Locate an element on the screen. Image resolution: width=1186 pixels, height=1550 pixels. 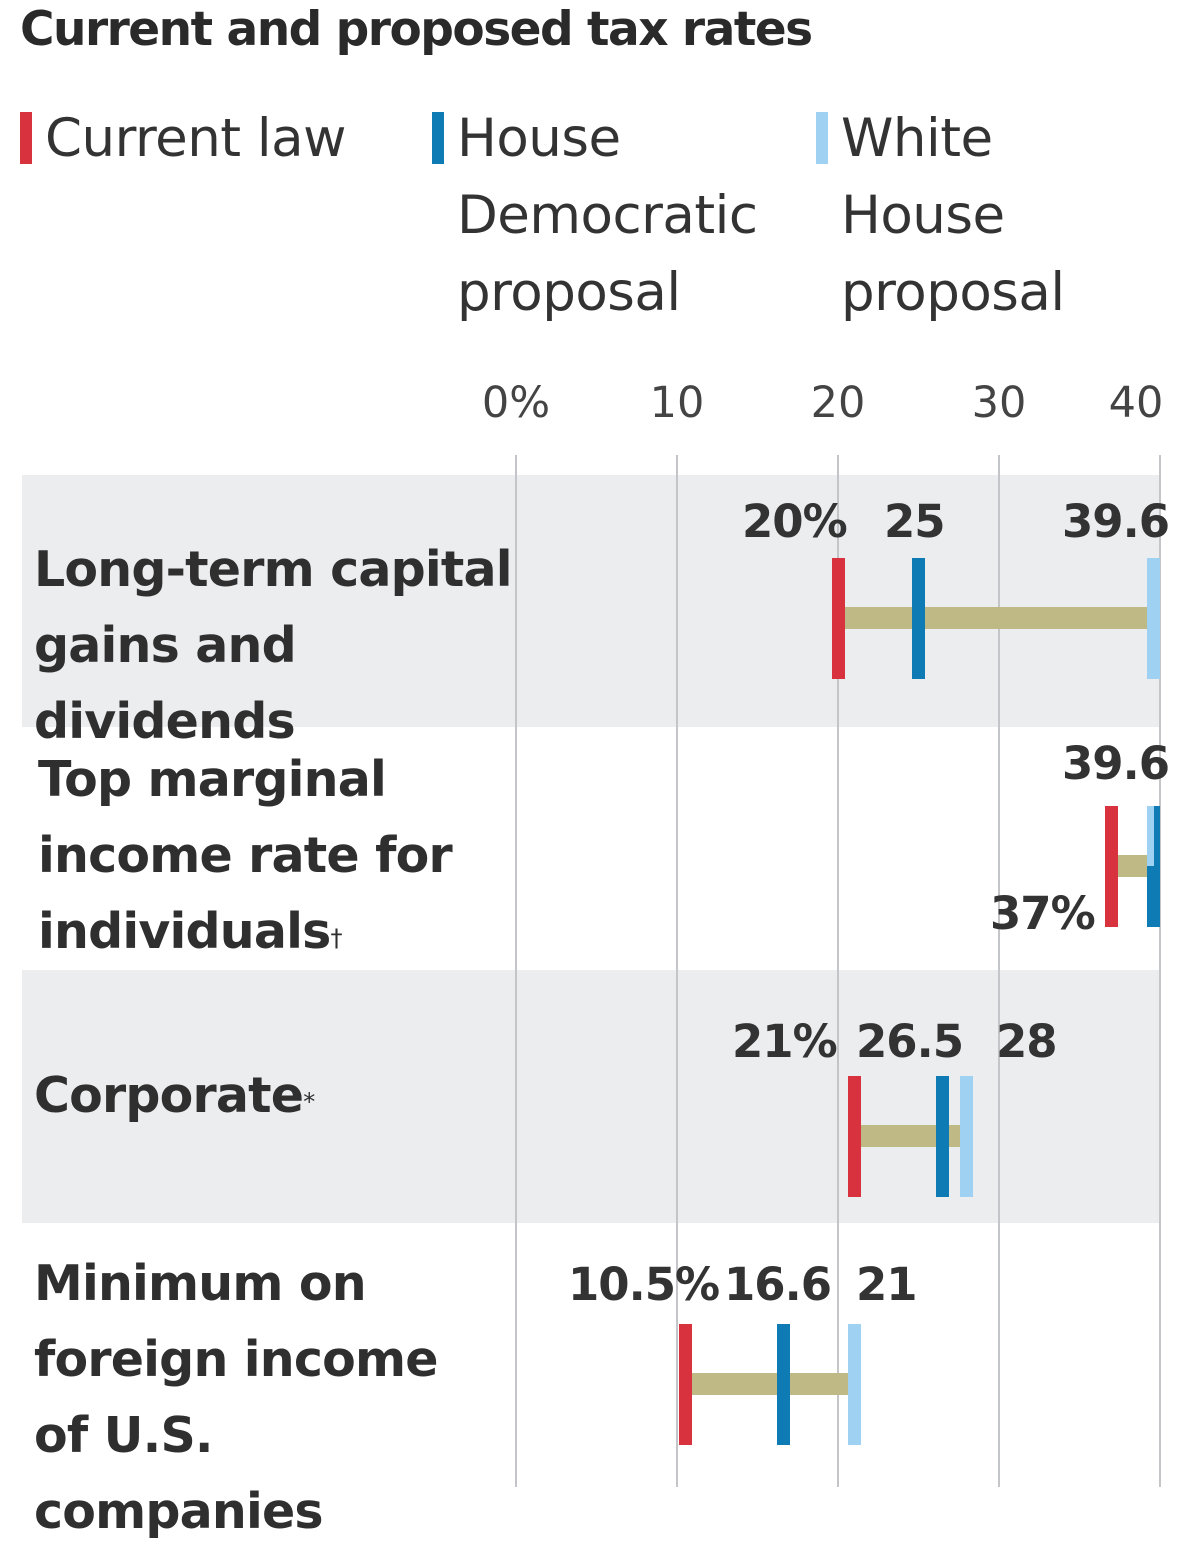
row-label-text: Long-term capital gains and dividends is located at coordinates (273, 645).